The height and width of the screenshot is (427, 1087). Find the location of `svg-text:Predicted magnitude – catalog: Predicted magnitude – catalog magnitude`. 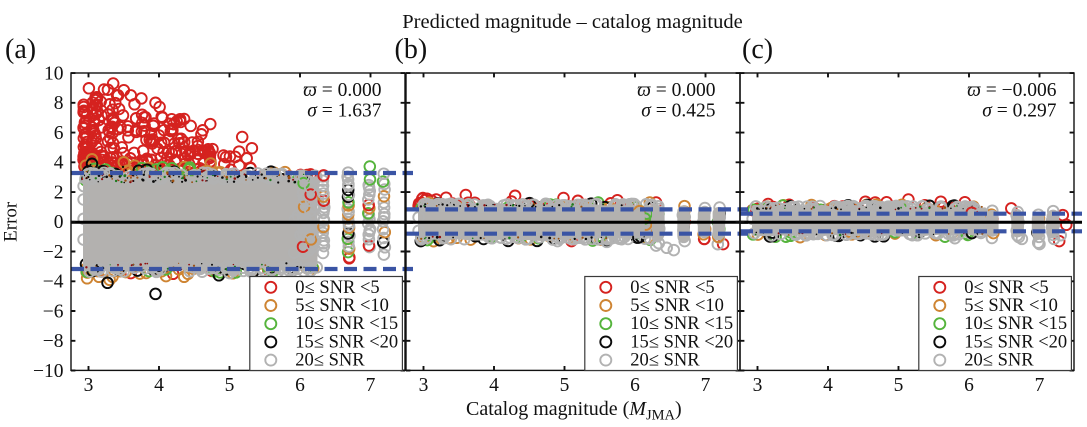

svg-text:Predicted magnitude – catalog: Predicted magnitude – catalog magnitude is located at coordinates (572, 22).